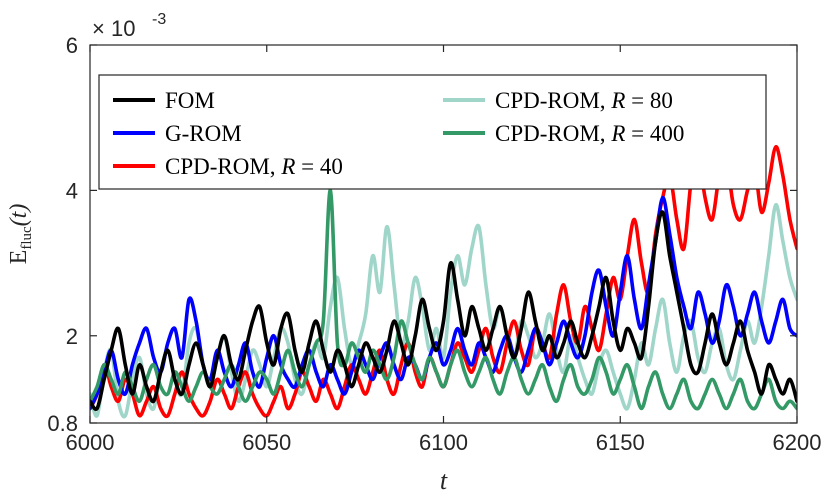 The image size is (830, 502). Describe the element at coordinates (113, 28) in the screenshot. I see `y-exponent-label: × 10` at that location.